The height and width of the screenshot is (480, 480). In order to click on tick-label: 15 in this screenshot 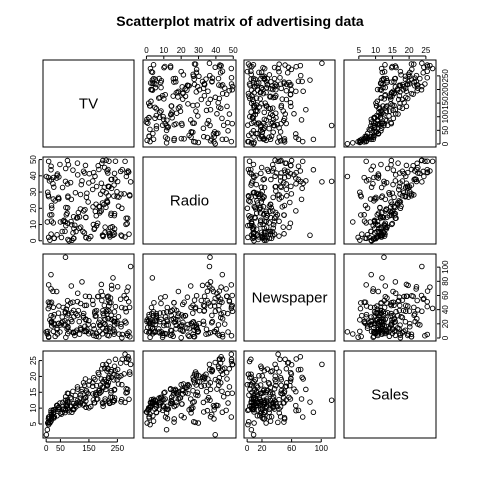, I will do `click(392, 50)`.